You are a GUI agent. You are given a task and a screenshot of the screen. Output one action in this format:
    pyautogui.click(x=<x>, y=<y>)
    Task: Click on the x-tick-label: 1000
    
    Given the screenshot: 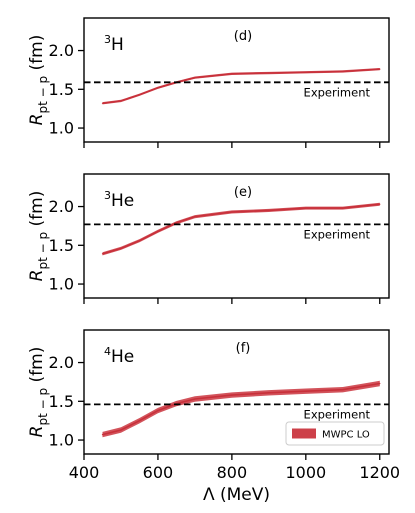 What is the action you would take?
    pyautogui.click(x=305, y=472)
    